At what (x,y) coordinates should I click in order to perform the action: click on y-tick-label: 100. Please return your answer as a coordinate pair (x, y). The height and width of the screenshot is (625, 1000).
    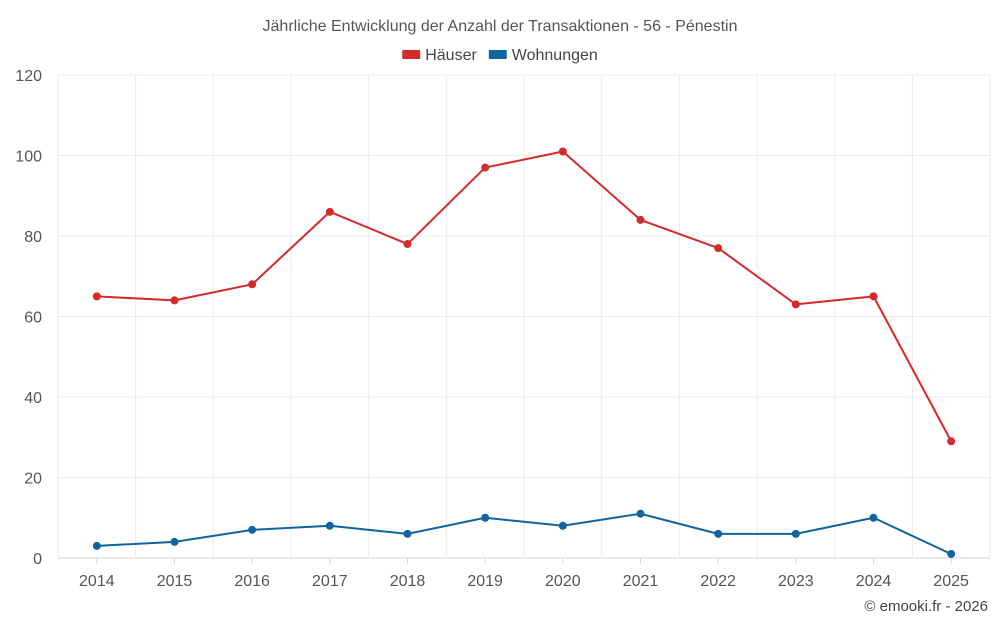
    Looking at the image, I should click on (28, 157).